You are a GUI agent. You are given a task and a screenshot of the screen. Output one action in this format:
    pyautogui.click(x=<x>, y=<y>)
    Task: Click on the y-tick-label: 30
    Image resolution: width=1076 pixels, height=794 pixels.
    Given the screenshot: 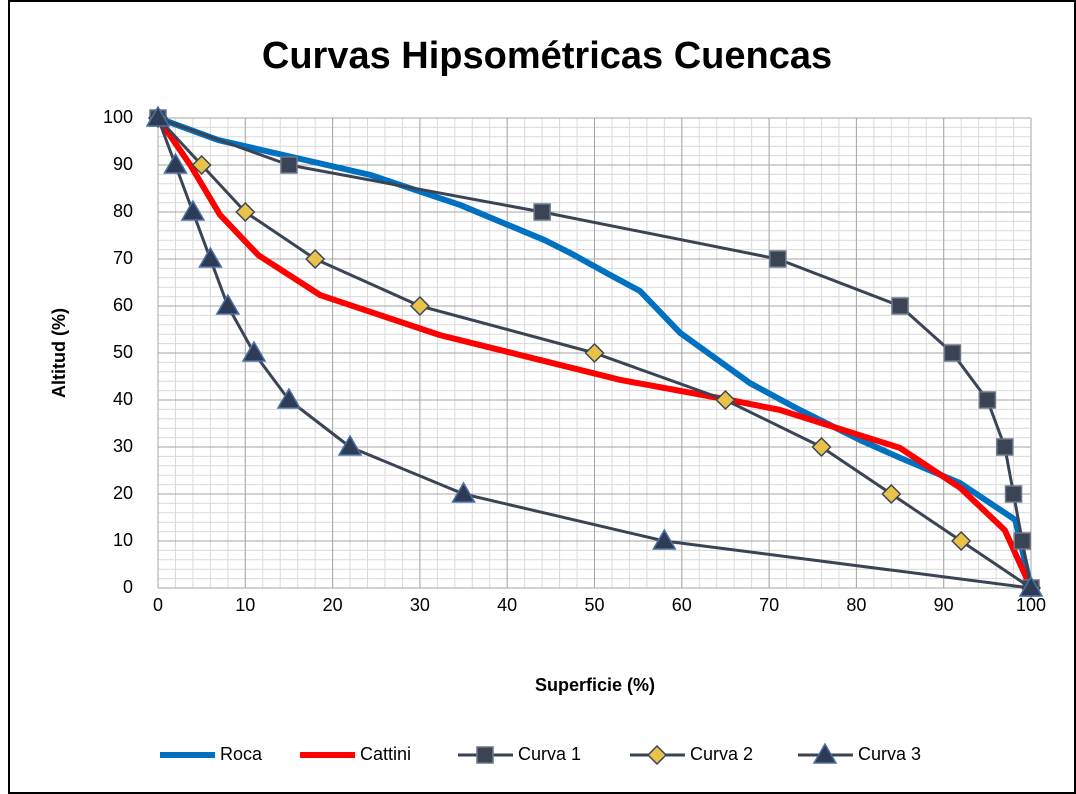 What is the action you would take?
    pyautogui.click(x=123, y=446)
    